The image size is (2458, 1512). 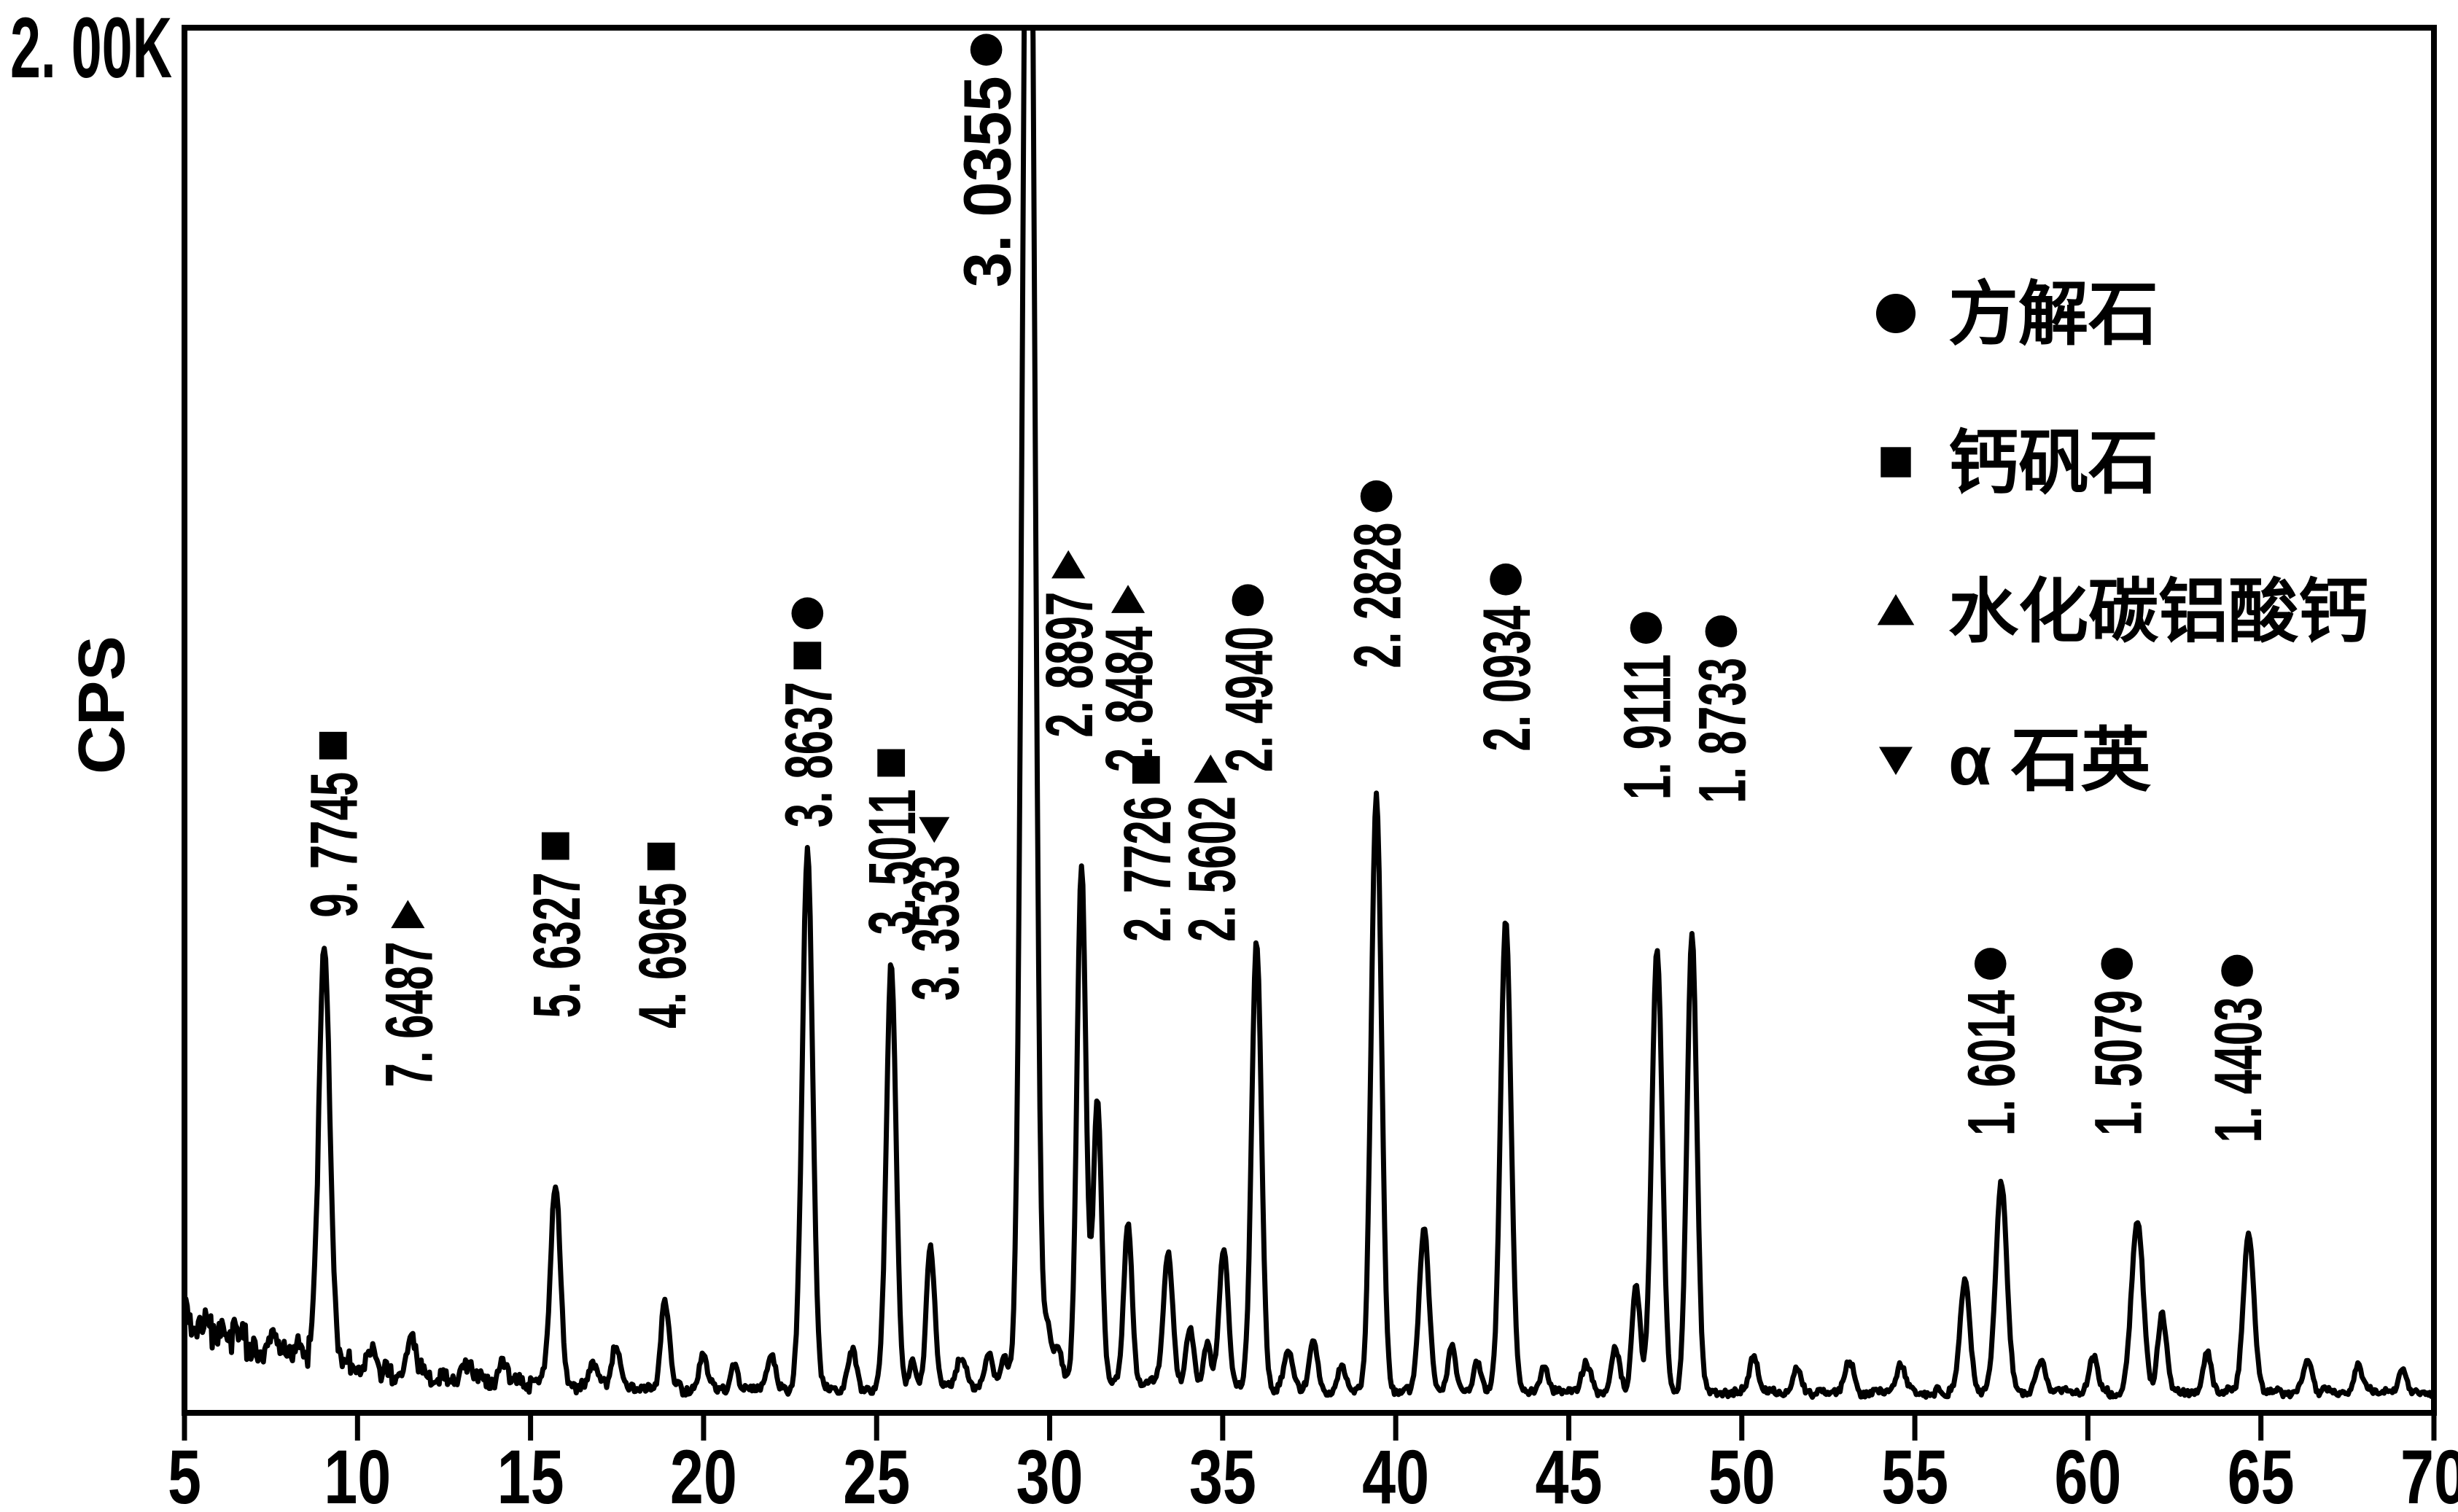 I want to click on peak-d-value: 7. 6487, so click(x=409, y=1015).